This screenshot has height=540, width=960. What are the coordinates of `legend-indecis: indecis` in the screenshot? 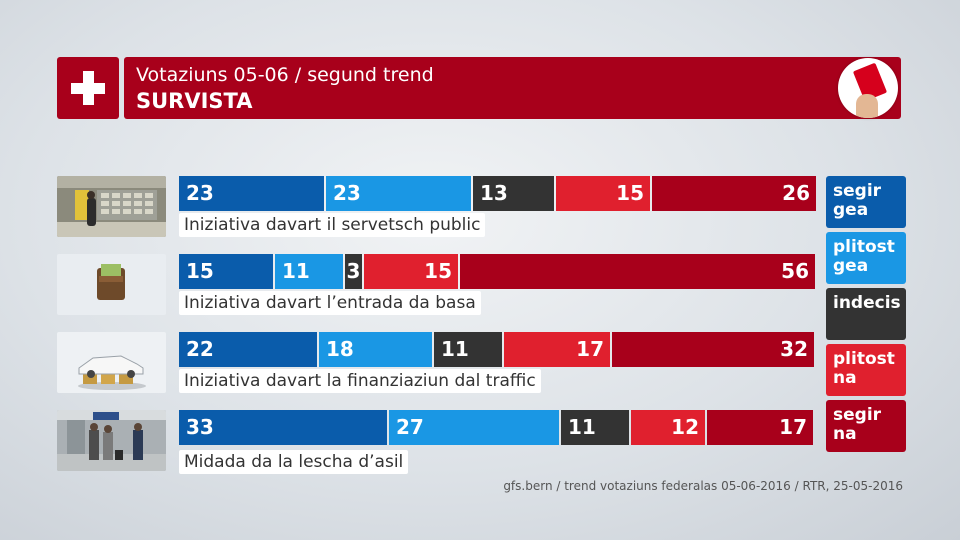 It's located at (866, 314).